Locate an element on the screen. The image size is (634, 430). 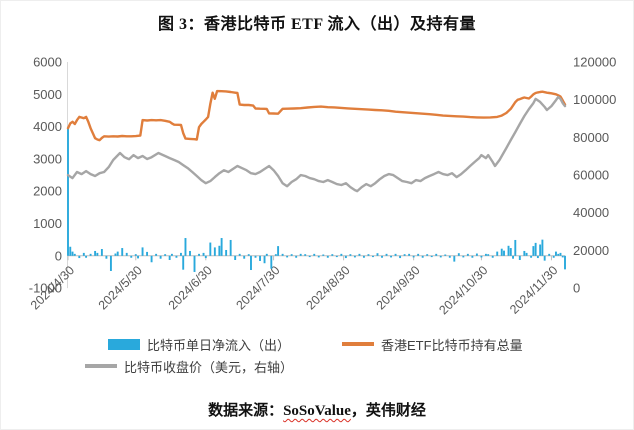
svg-text: -1000 is located at coordinates (45, 288).